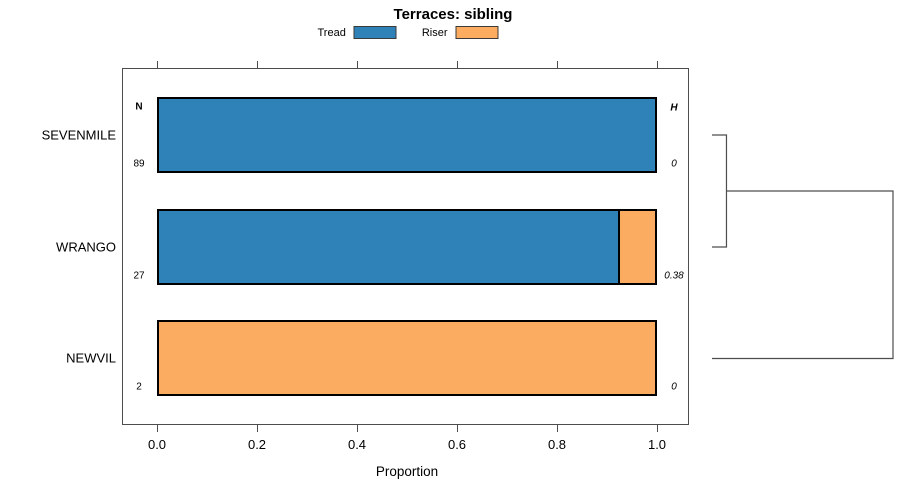 This screenshot has height=500, width=900. What do you see at coordinates (357, 444) in the screenshot?
I see `x-tick-label: 0.4` at bounding box center [357, 444].